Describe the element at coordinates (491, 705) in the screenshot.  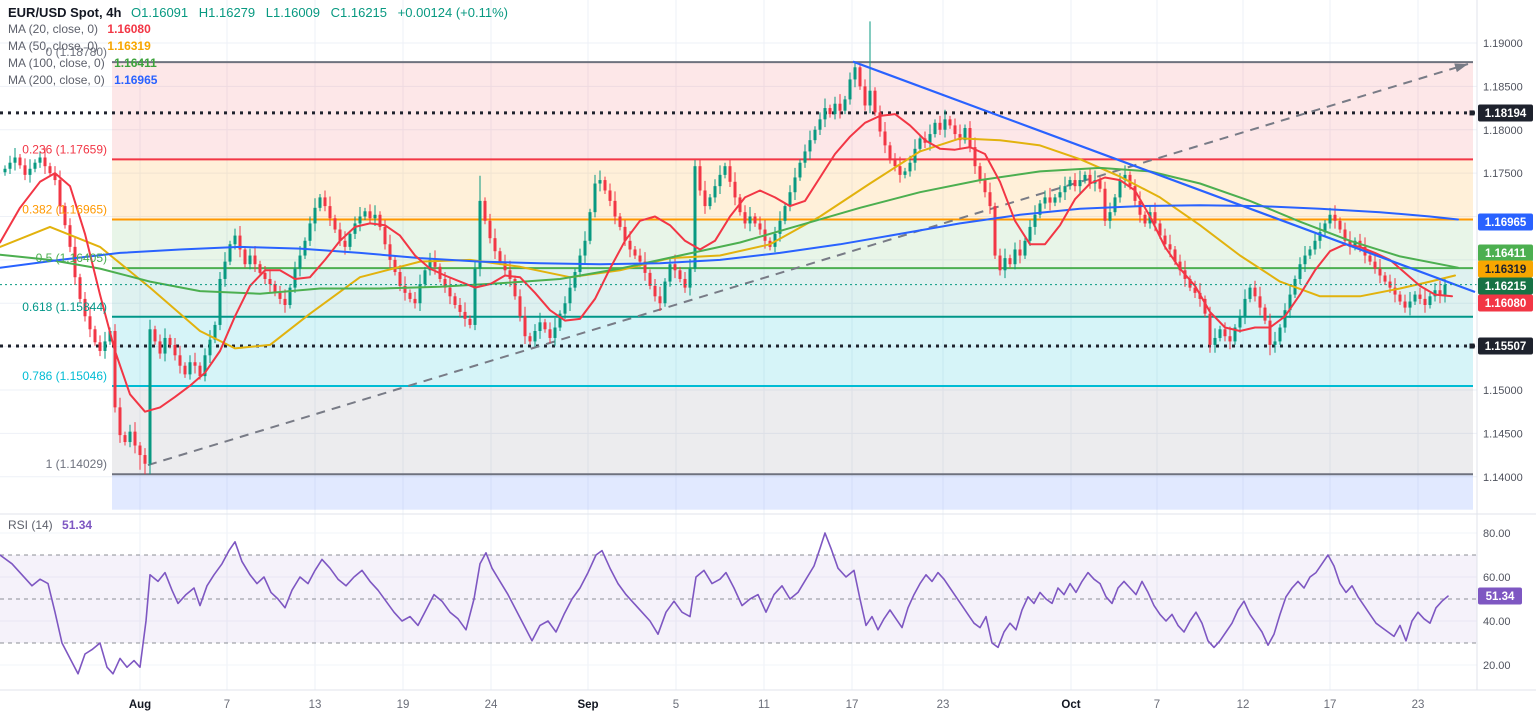
I see `time-tick-label: 24` at that location.